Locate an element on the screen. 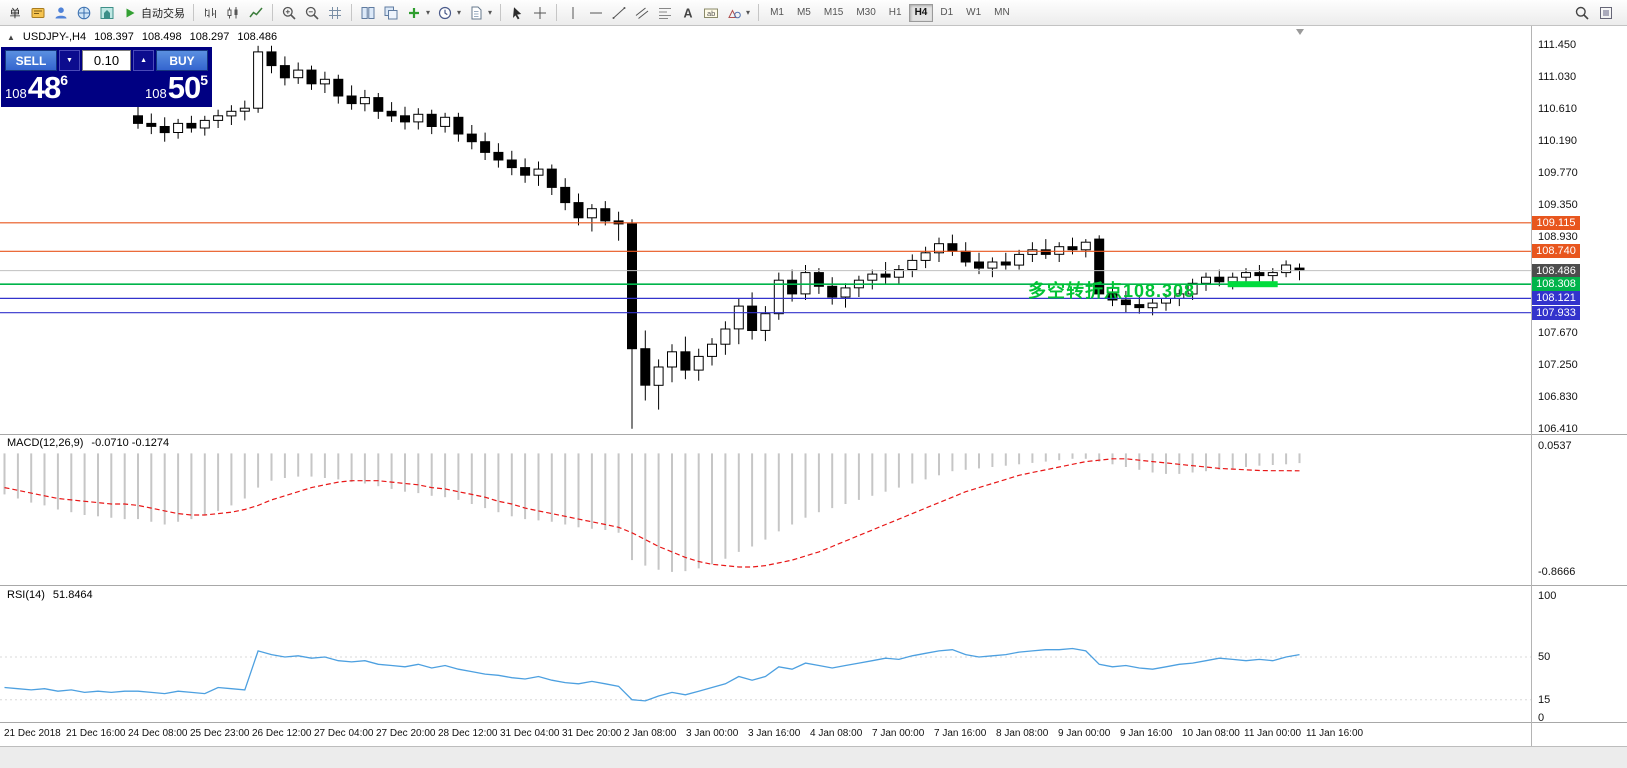  cascade-windows-icon is located at coordinates (391, 12).